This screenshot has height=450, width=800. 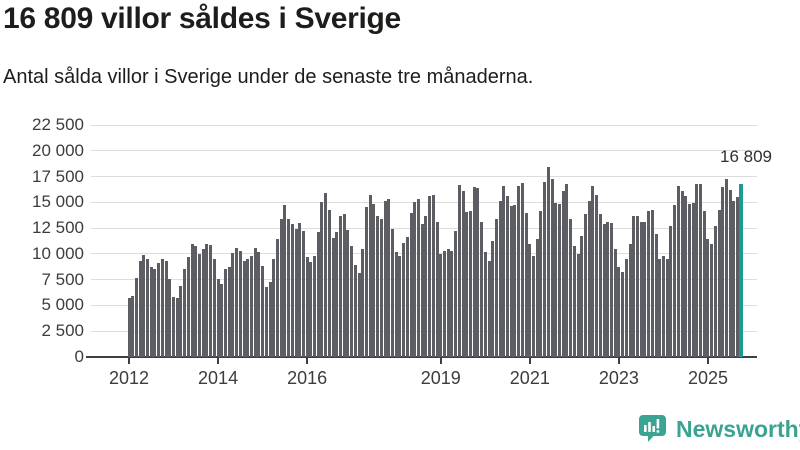 What do you see at coordinates (218, 378) in the screenshot?
I see `x-axis-year-label: 2014` at bounding box center [218, 378].